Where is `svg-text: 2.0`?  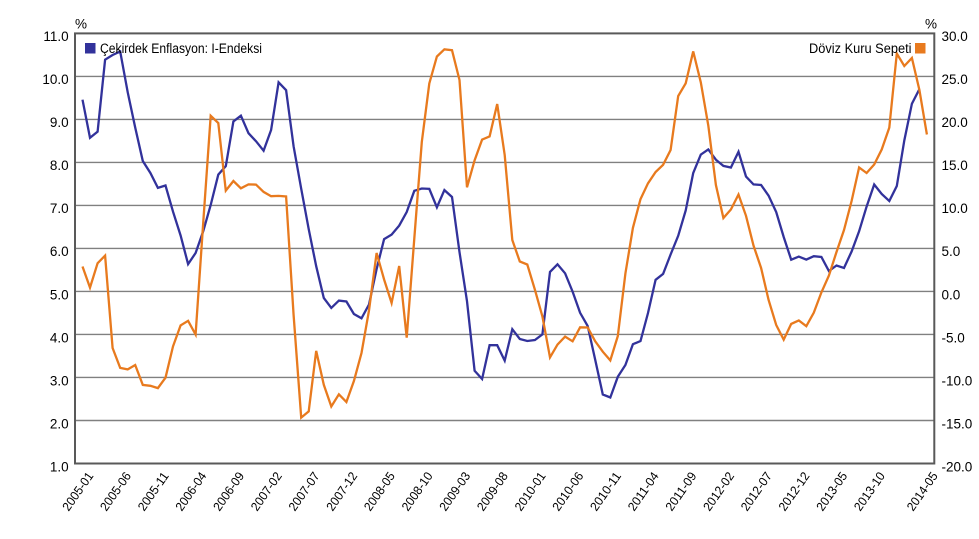 svg-text: 2.0 is located at coordinates (59, 423).